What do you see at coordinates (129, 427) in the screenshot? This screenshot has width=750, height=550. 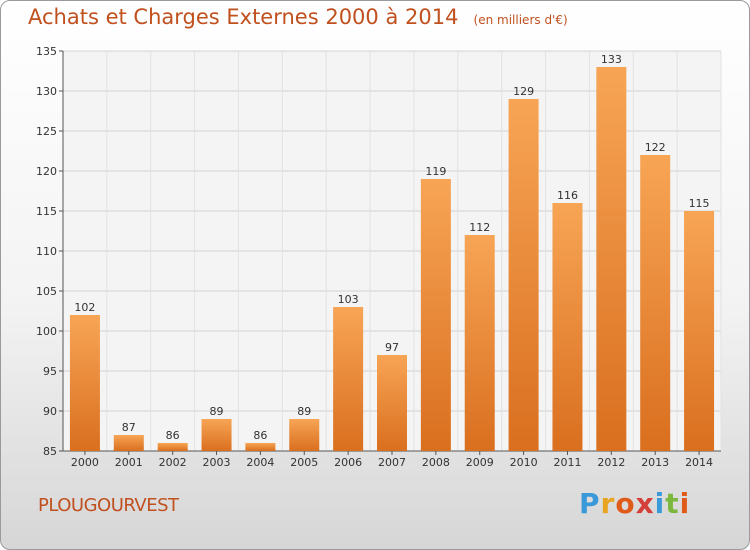 I see `data-label-2001: 87` at bounding box center [129, 427].